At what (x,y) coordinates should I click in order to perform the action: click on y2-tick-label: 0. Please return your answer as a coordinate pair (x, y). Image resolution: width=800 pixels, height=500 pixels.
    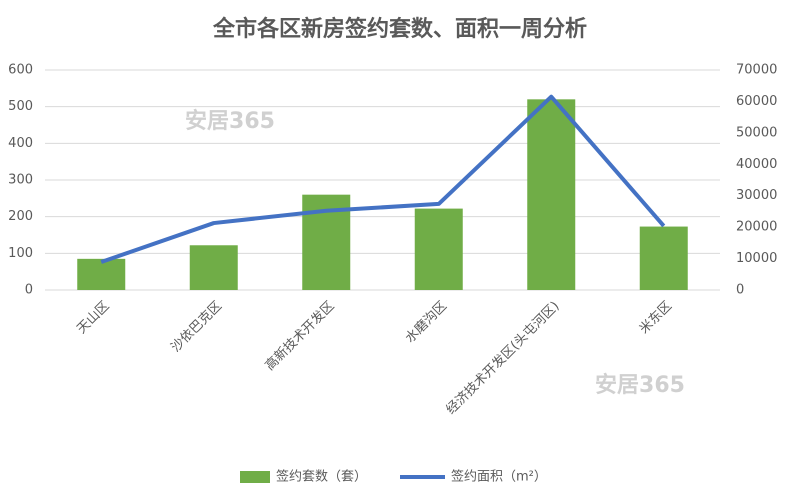
    Looking at the image, I should click on (740, 290).